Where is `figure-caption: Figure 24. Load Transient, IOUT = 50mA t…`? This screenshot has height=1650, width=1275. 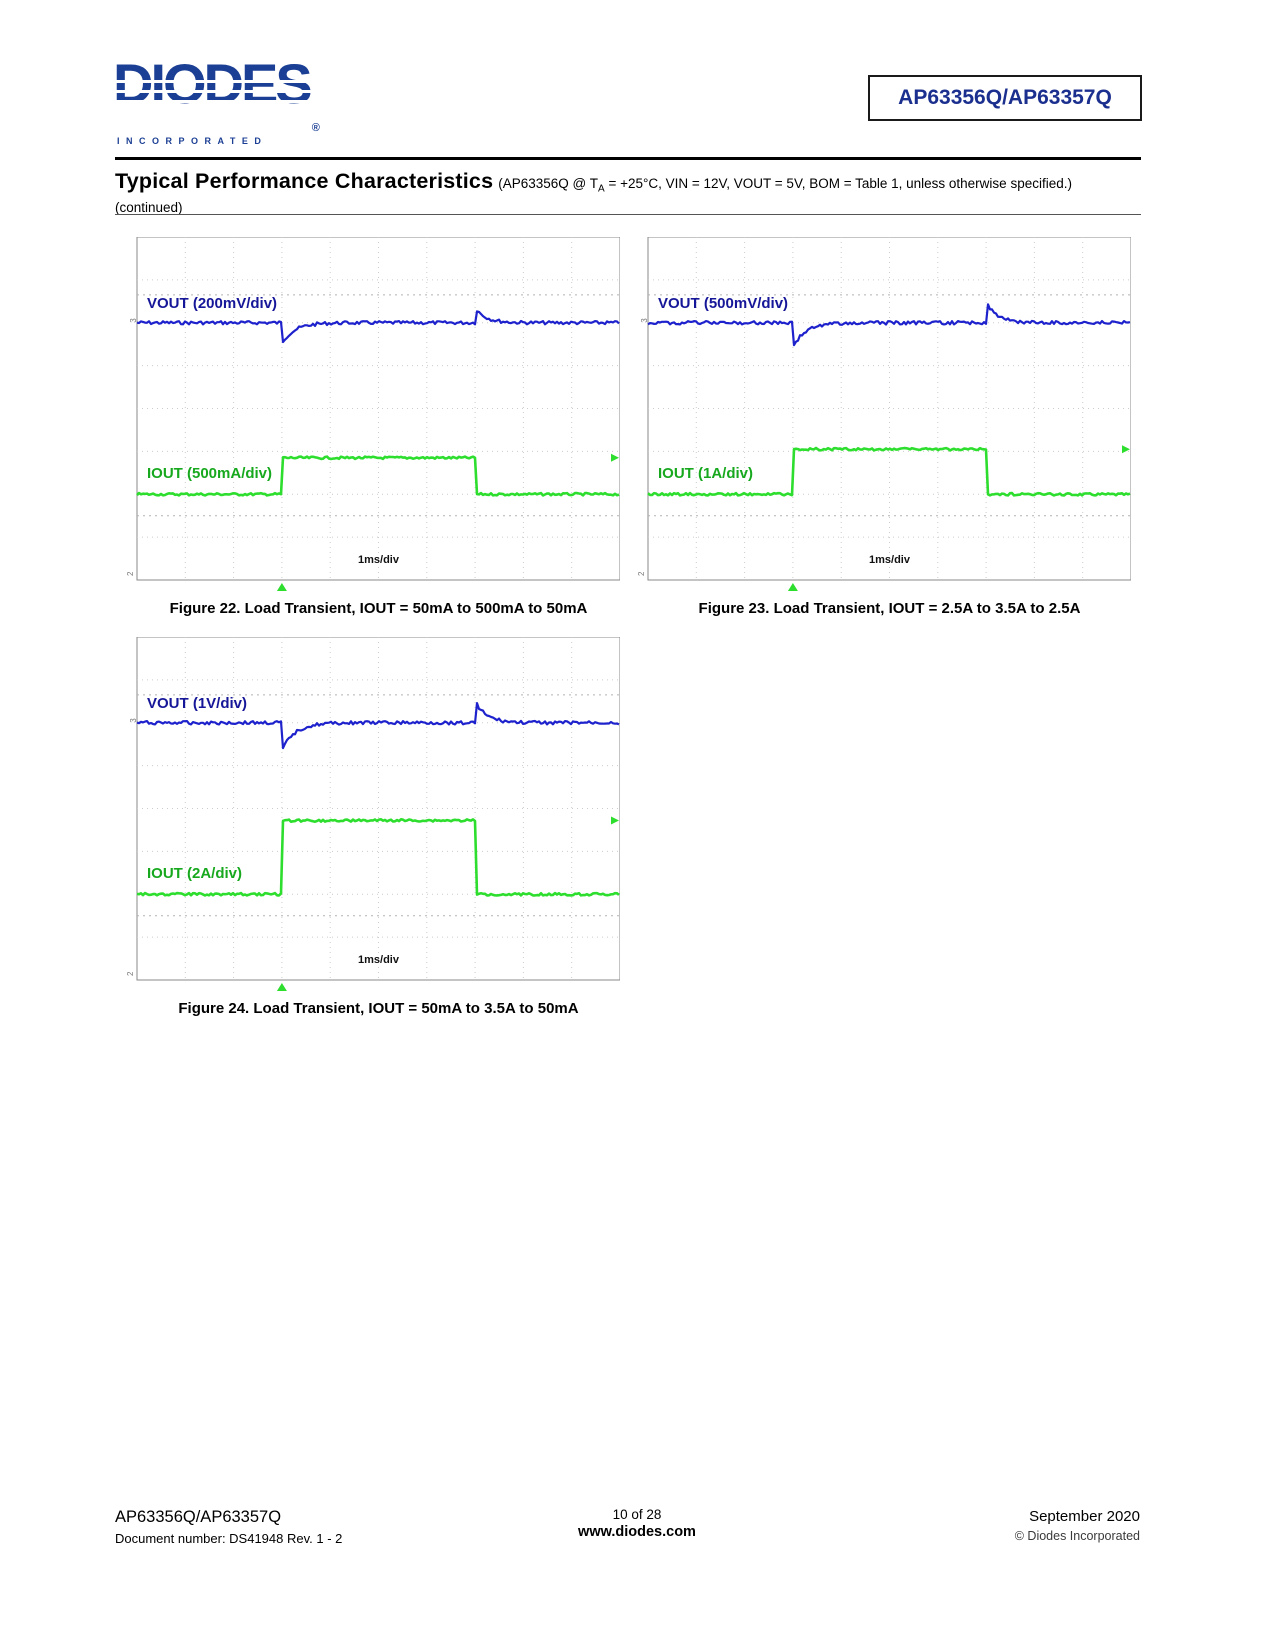
figure-caption: Figure 24. Load Transient, IOUT = 50mA t… is located at coordinates (378, 1008).